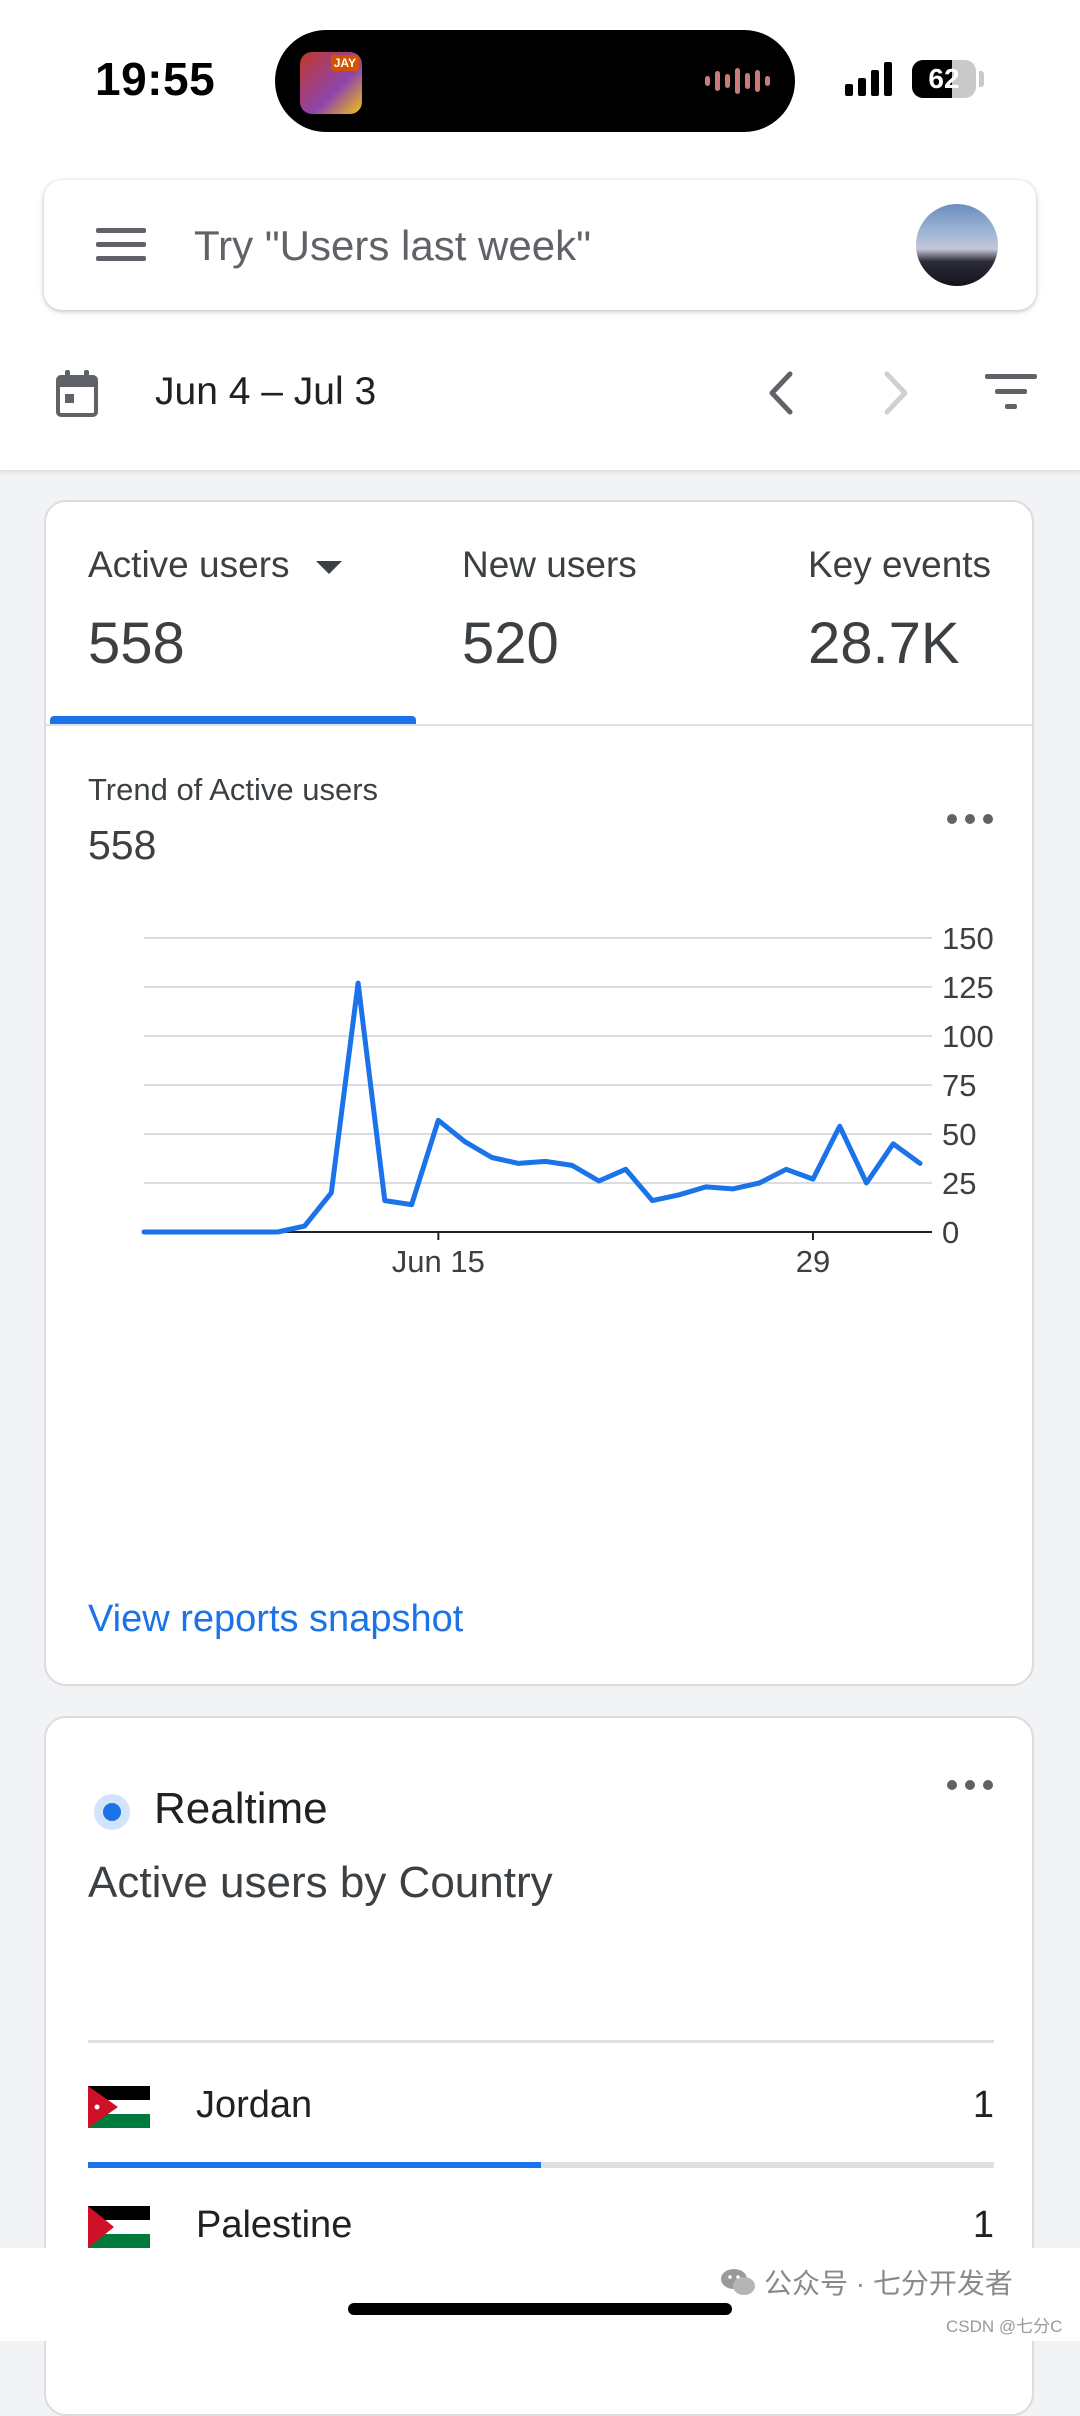  Describe the element at coordinates (119, 2227) in the screenshot. I see `palestine-flag-icon` at that location.